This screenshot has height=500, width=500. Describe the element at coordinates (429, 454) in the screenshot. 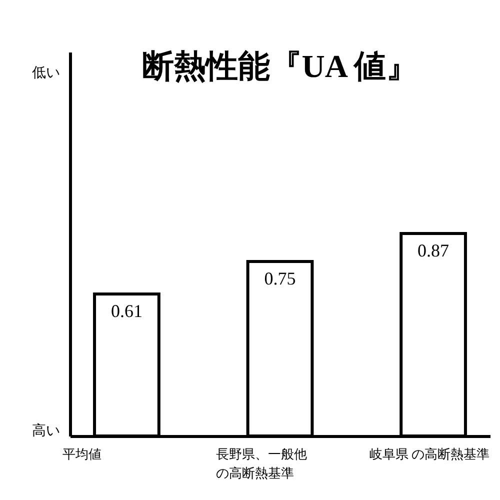

I see `x-tick-label: 岐阜県 の高断熱基準` at that location.